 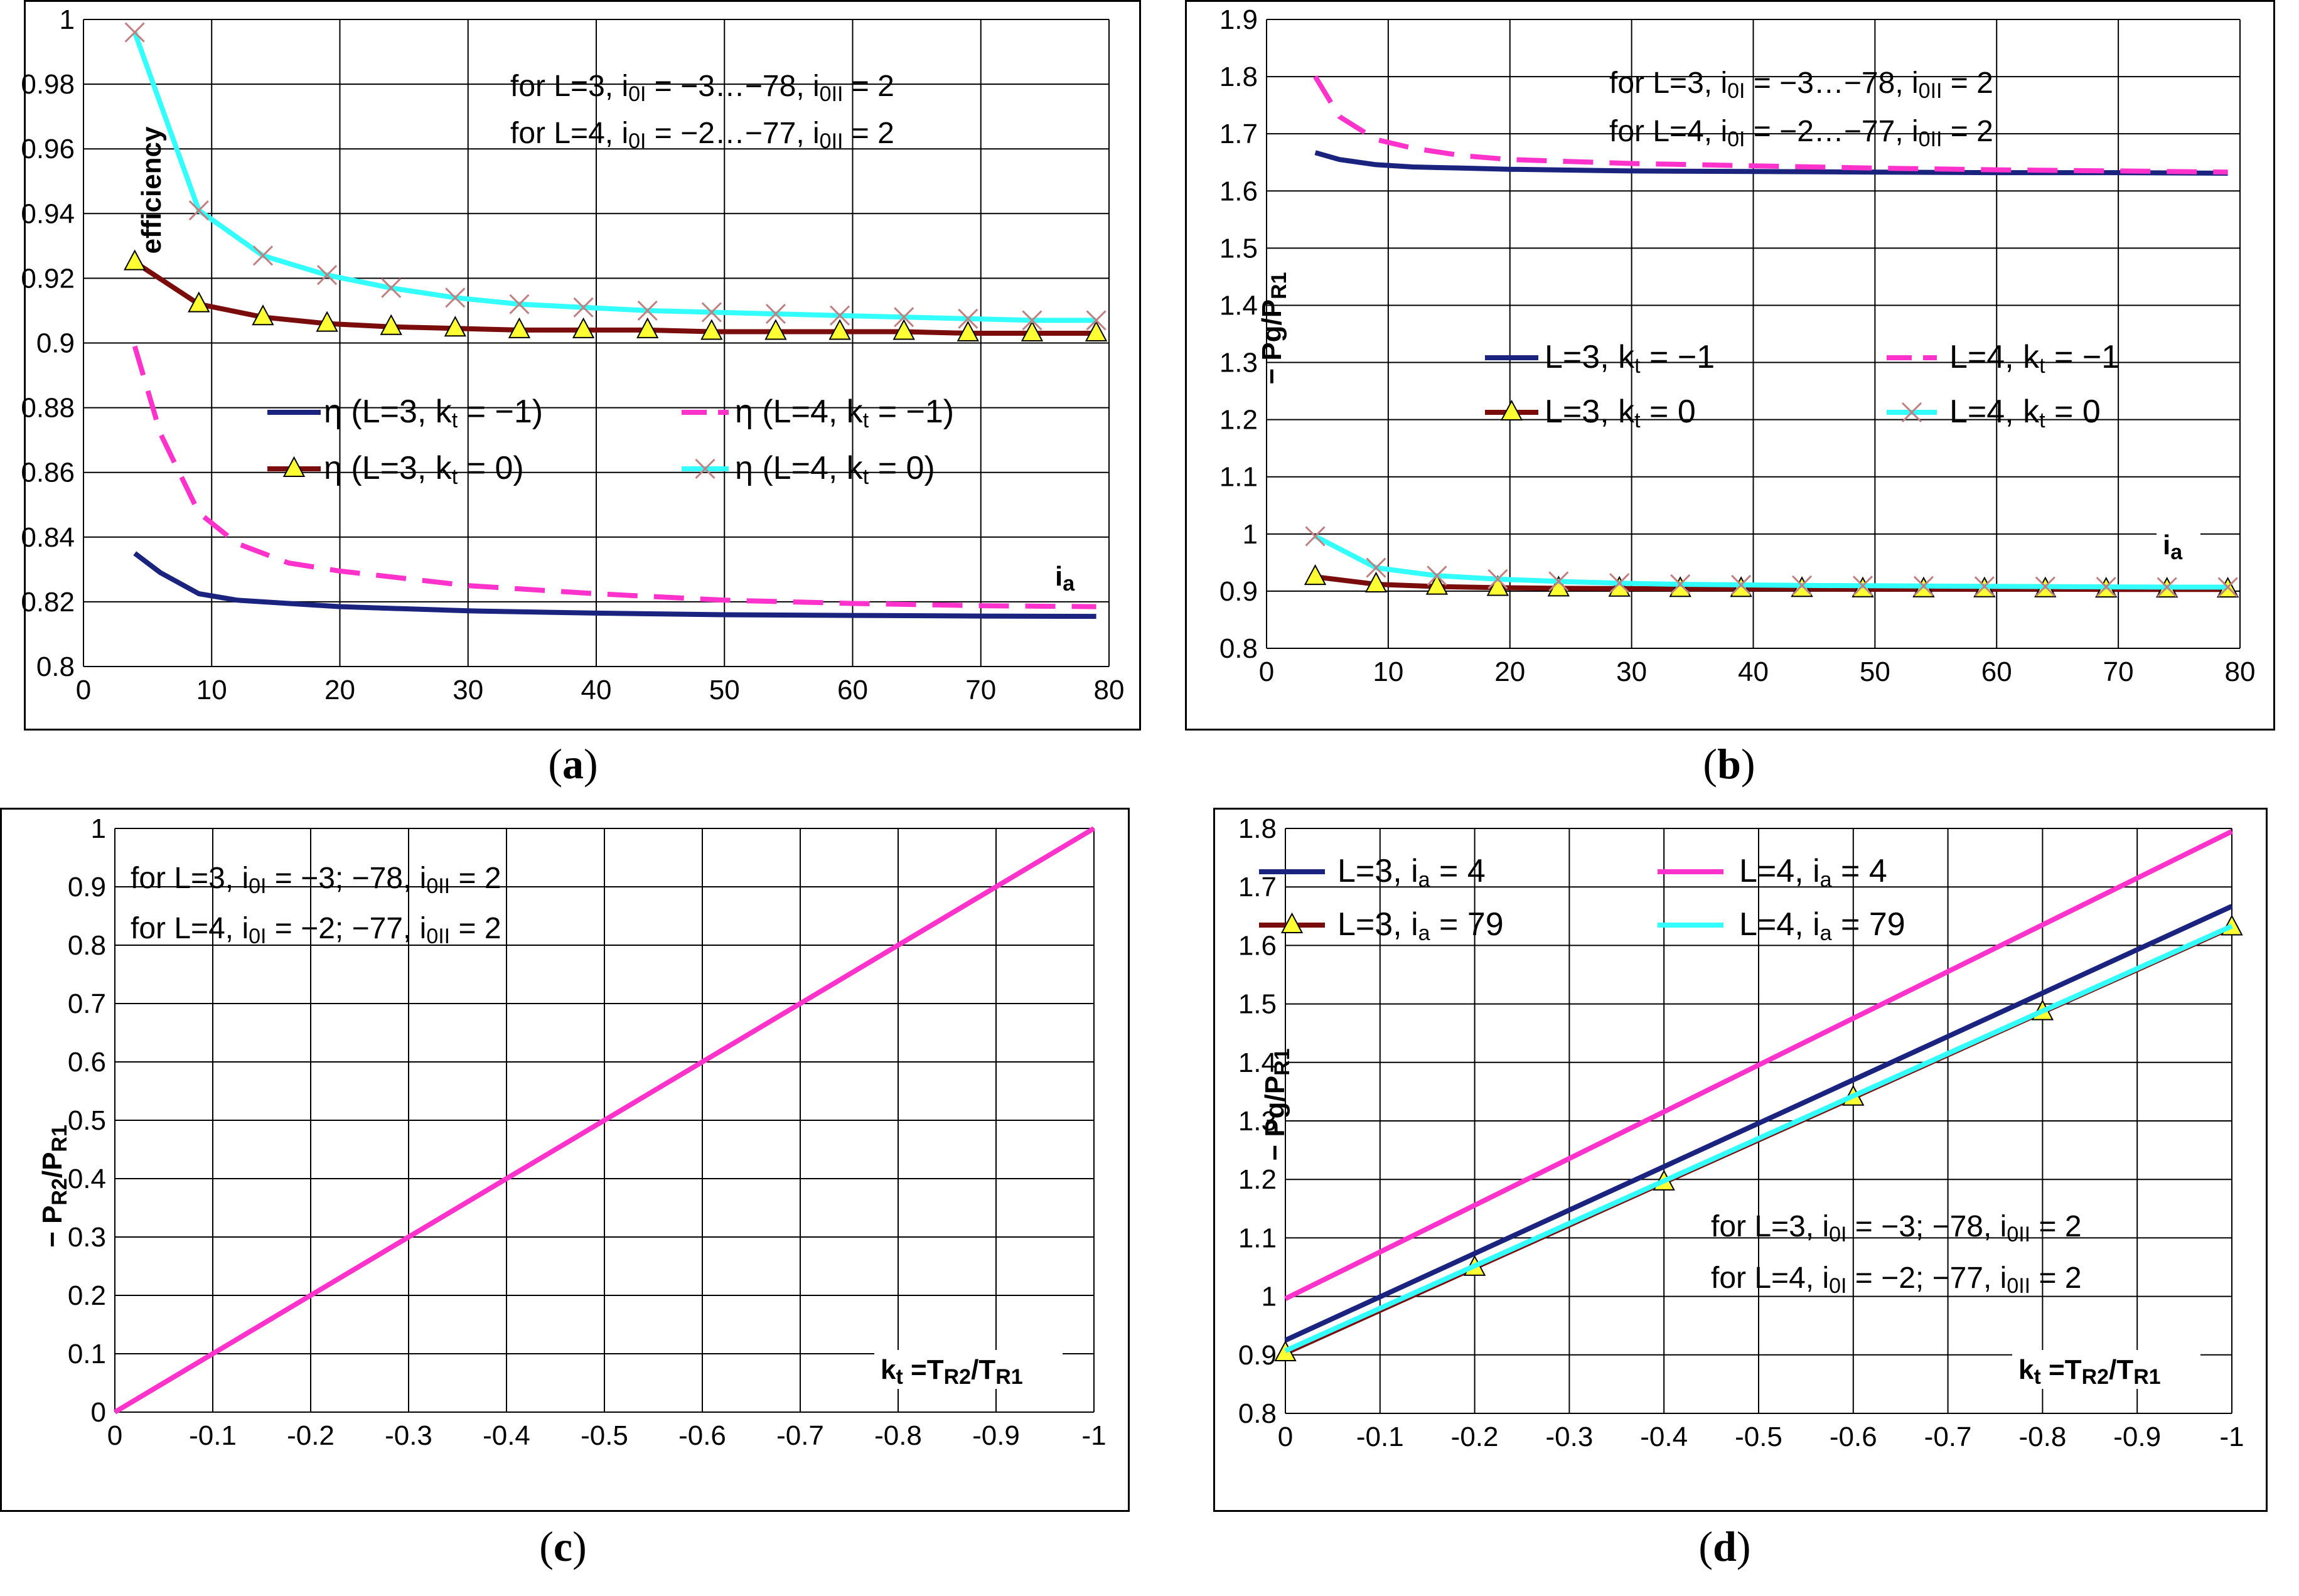 What do you see at coordinates (1238, 420) in the screenshot?
I see `chart-b-ytick: 1.2` at bounding box center [1238, 420].